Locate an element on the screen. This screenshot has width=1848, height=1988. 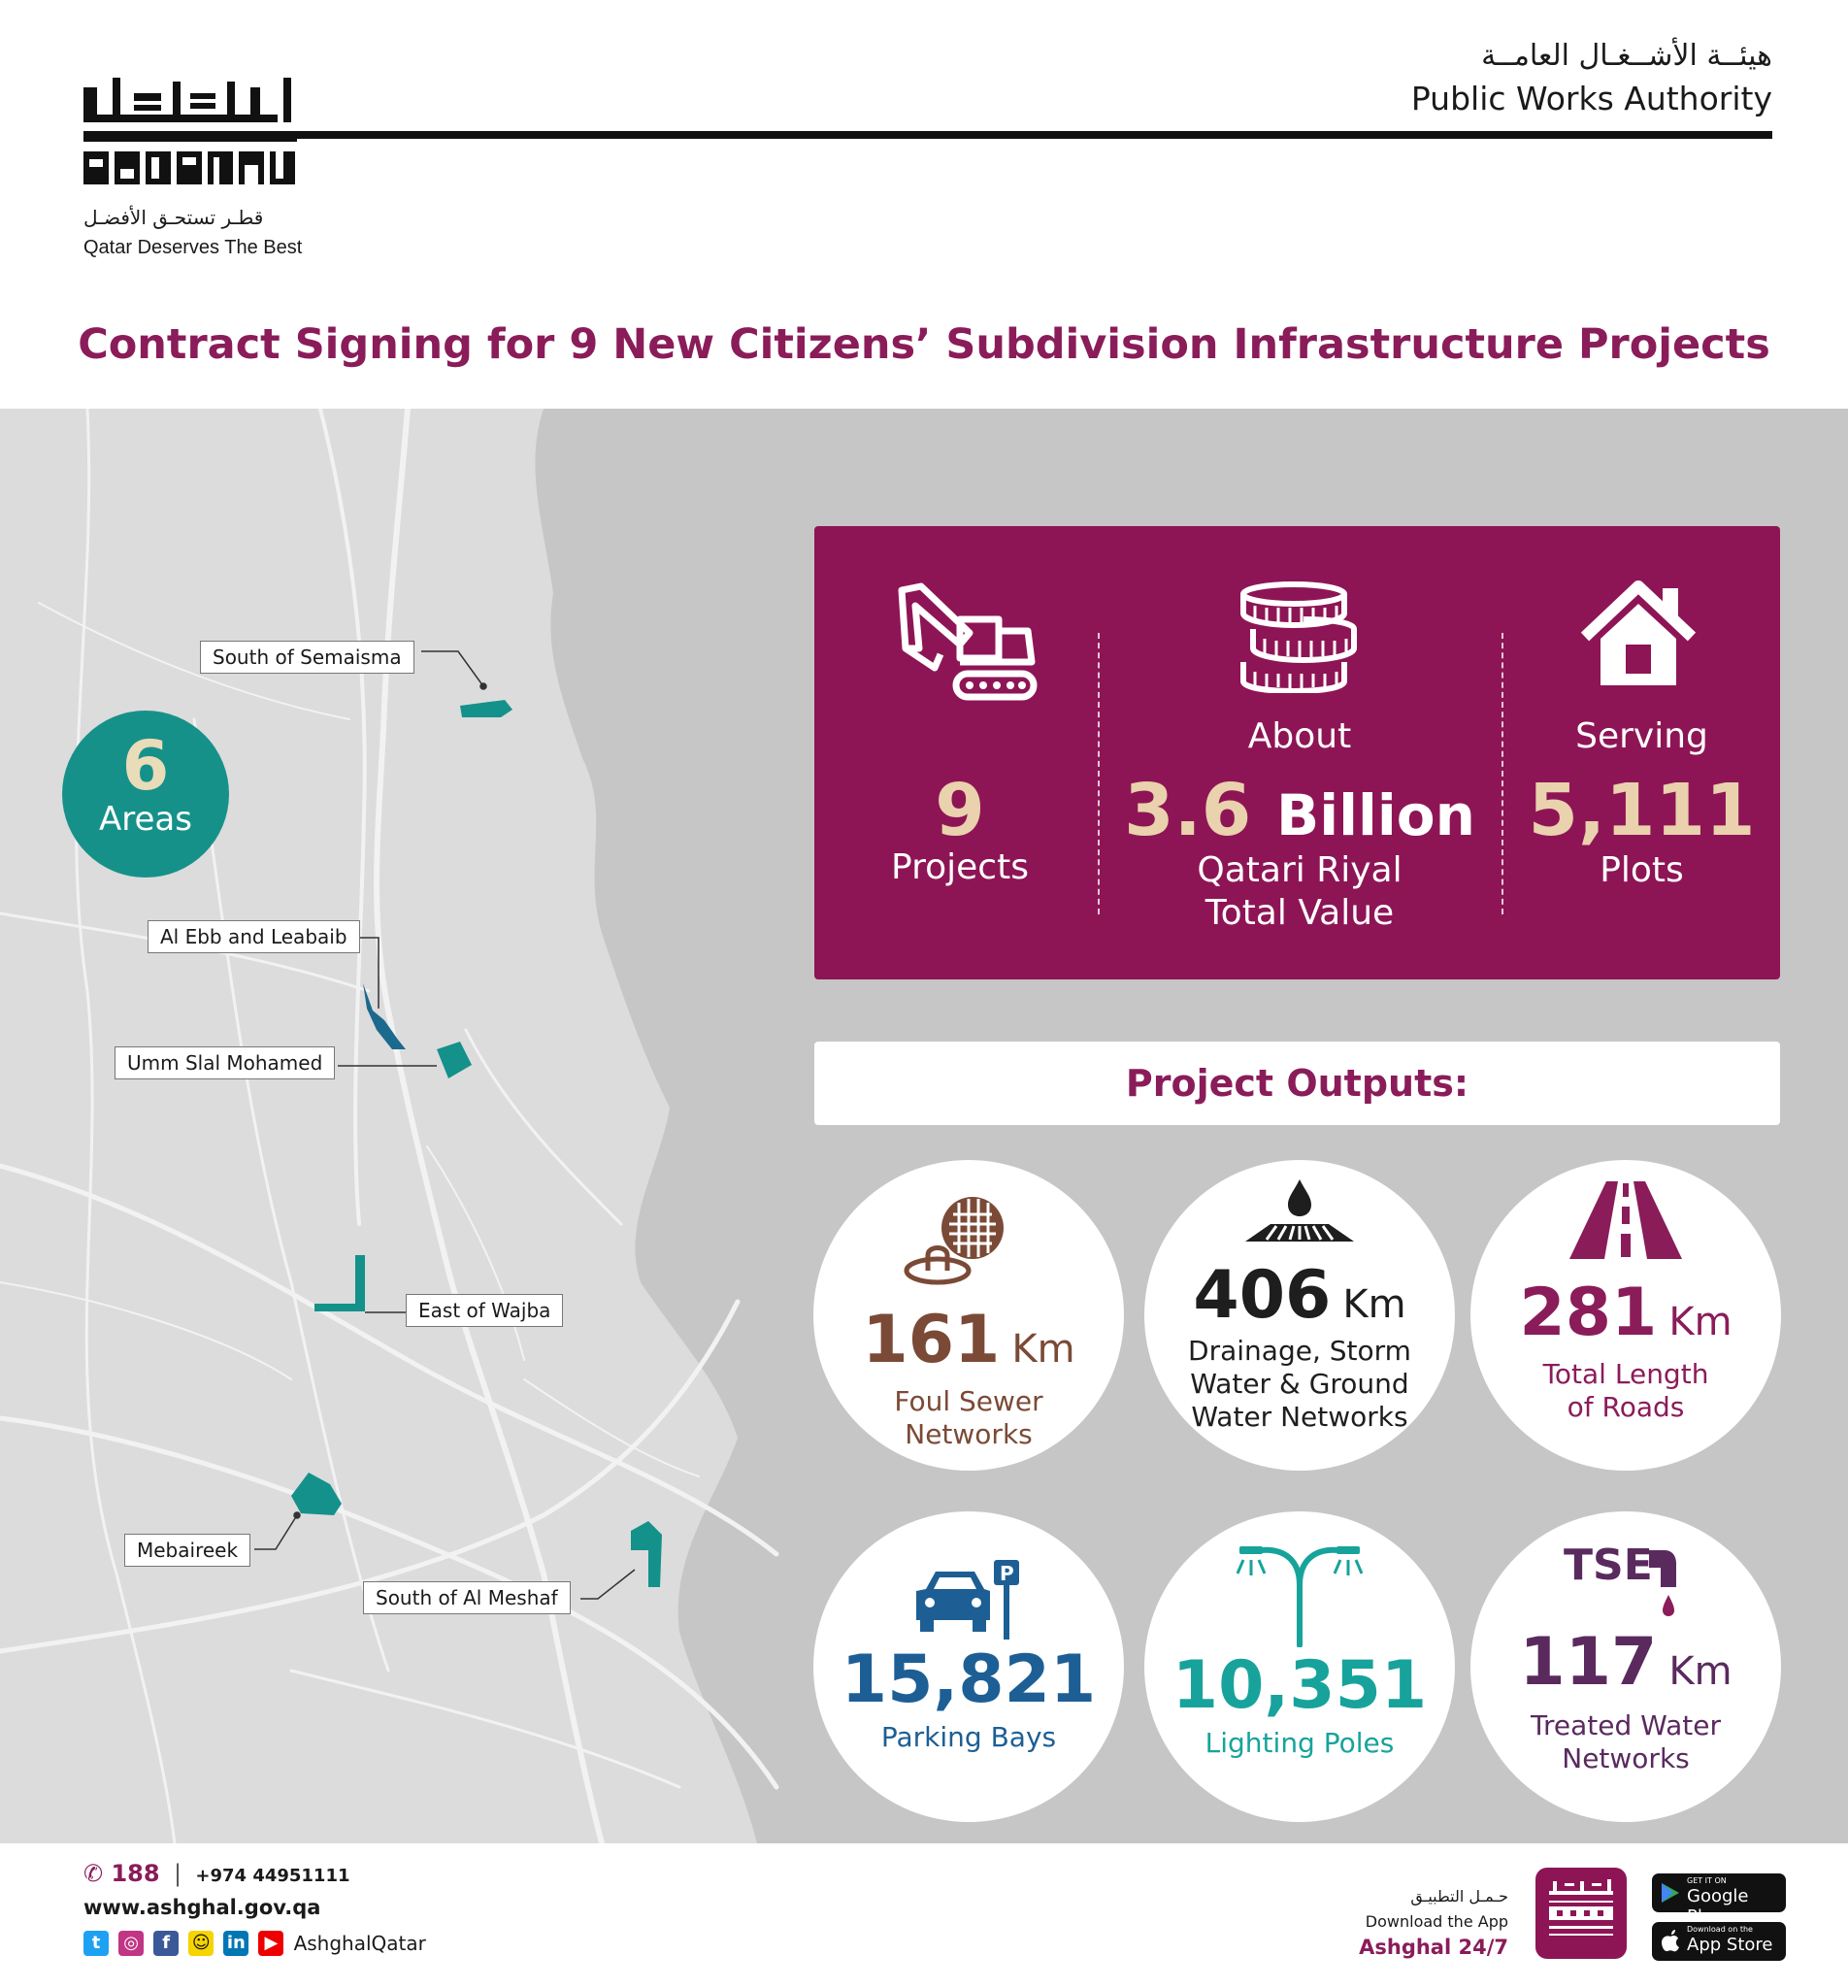
foul-sewer-desc-line1: Foul Sewer is located at coordinates (968, 1401).